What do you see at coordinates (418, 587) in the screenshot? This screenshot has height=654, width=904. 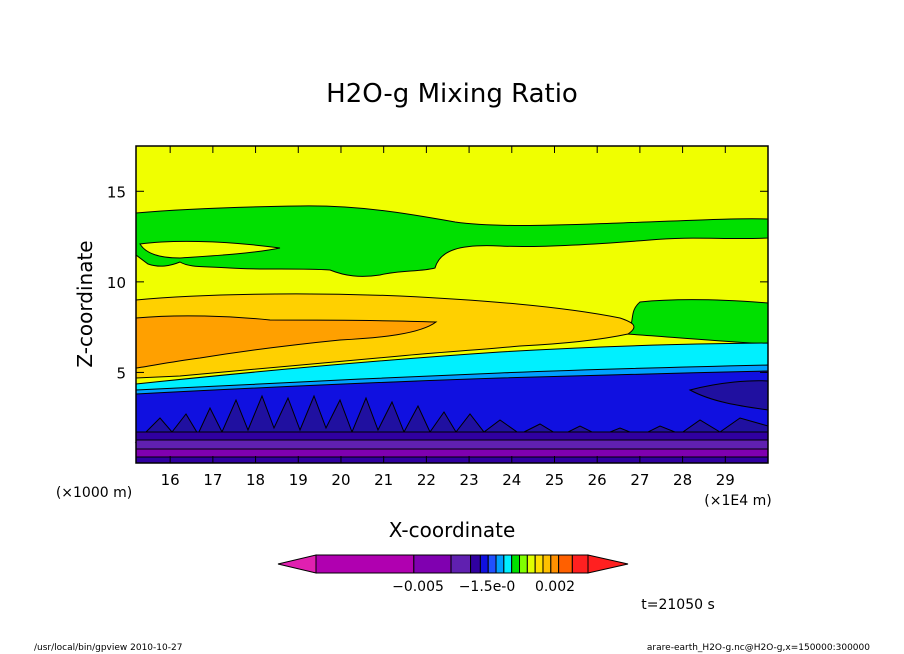 I see `colorbar-label-1: −0.005` at bounding box center [418, 587].